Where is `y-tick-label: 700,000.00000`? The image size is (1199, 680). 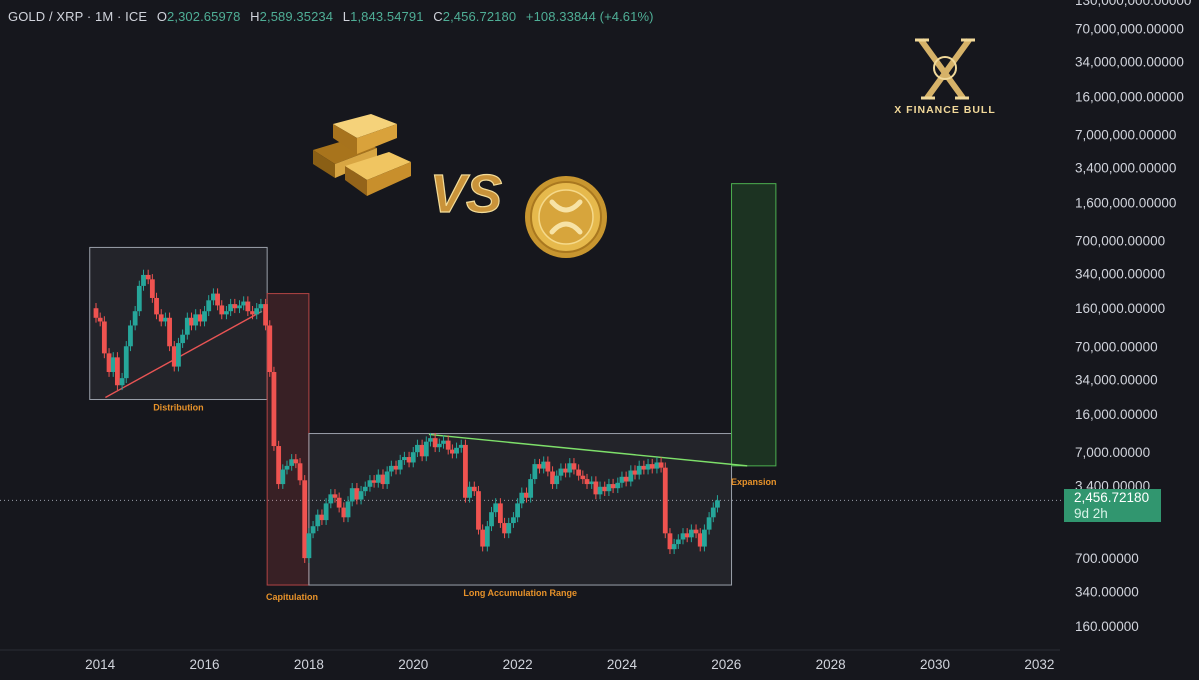 y-tick-label: 700,000.00000 is located at coordinates (1120, 240).